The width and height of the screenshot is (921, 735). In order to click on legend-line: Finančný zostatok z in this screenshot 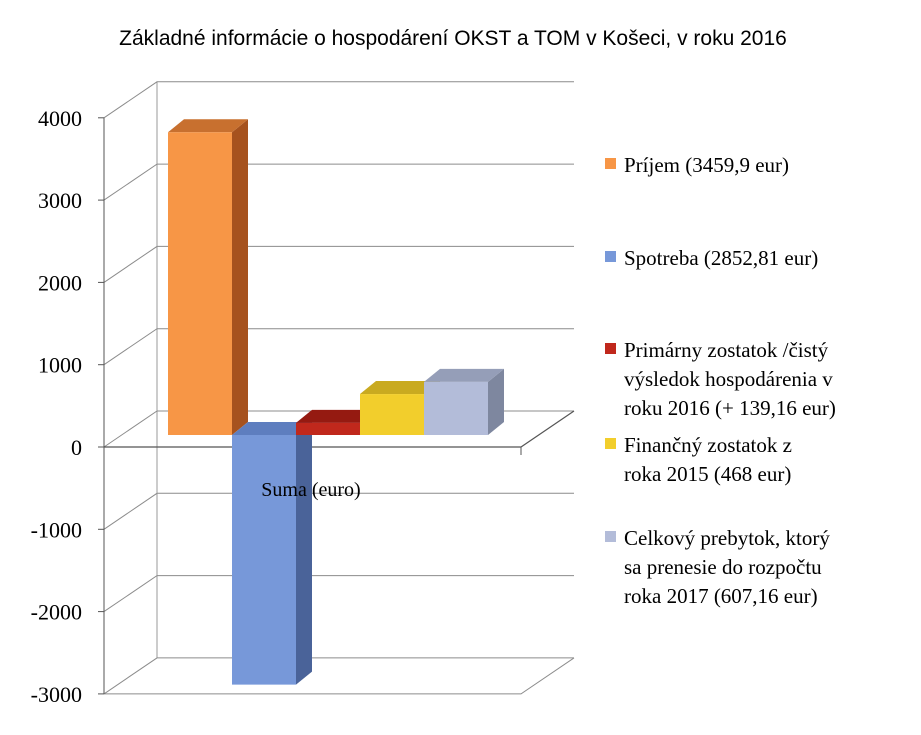, I will do `click(708, 445)`.